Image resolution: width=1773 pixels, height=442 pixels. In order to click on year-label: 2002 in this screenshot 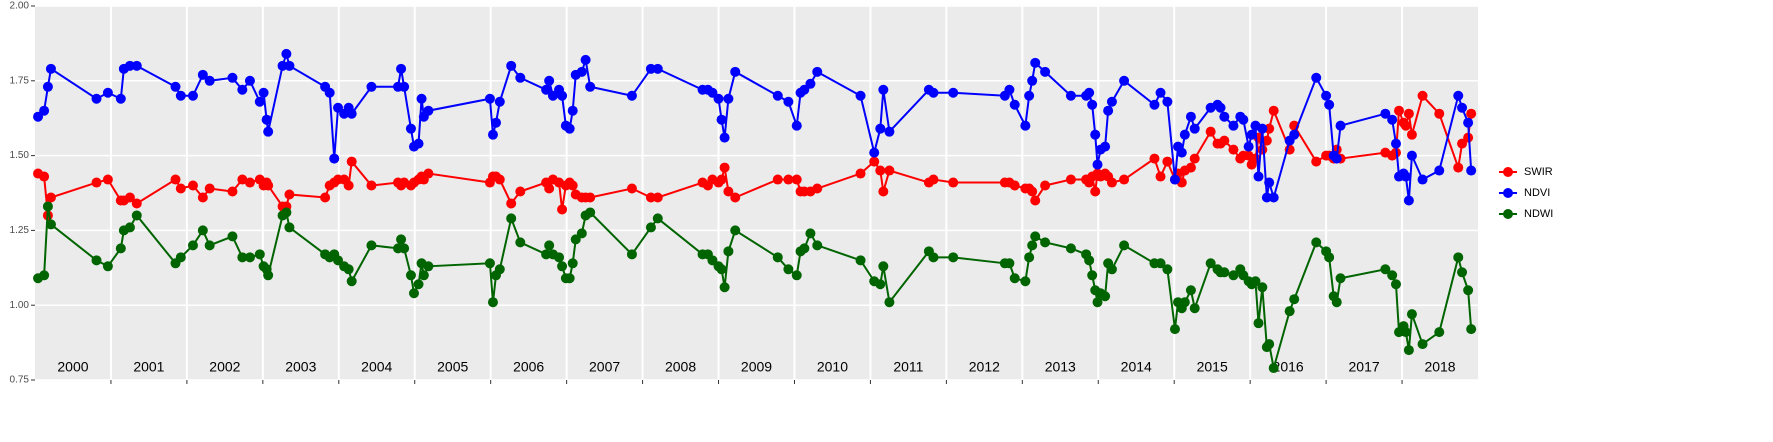, I will do `click(224, 367)`.